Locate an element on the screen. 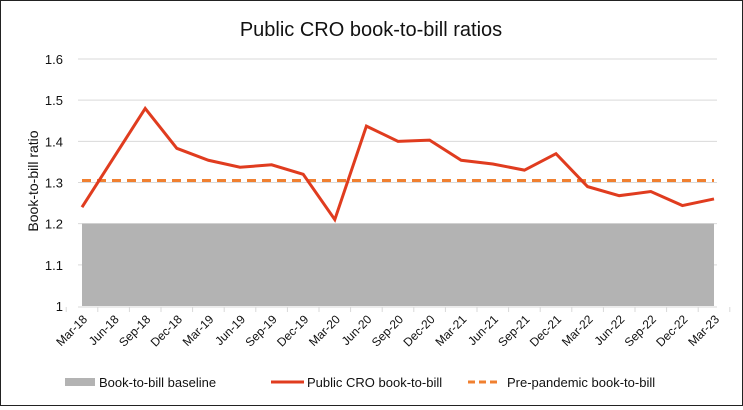 Image resolution: width=743 pixels, height=410 pixels. x-tick-label: Sep-20 is located at coordinates (387, 330).